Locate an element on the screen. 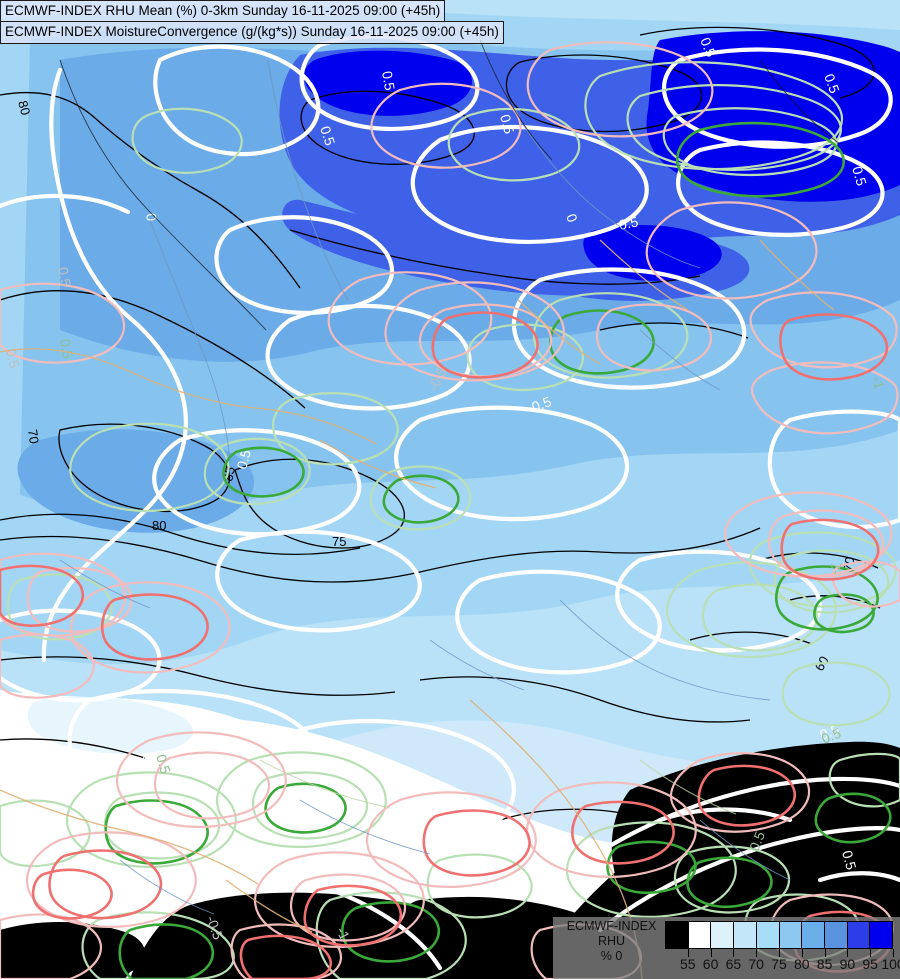 This screenshot has width=900, height=979. legend-tick-label-55: 55 is located at coordinates (688, 964).